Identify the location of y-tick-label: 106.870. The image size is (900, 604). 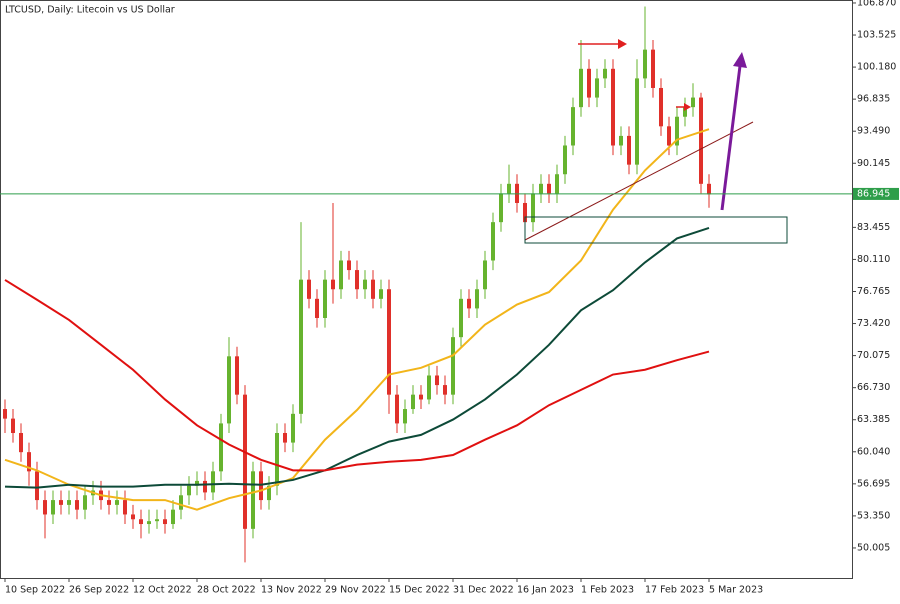
(876, 4).